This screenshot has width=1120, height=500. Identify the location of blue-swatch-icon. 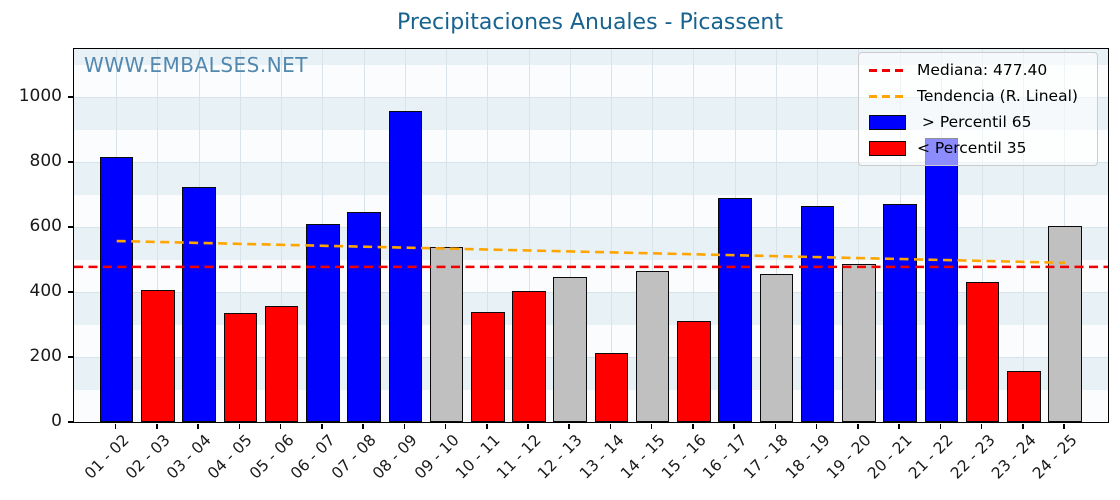
(887, 122).